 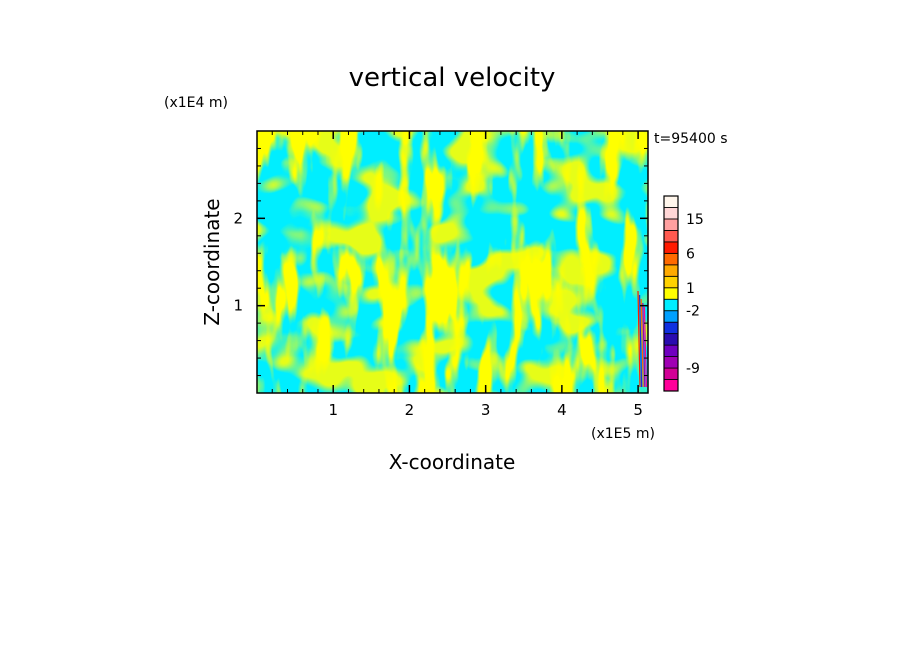 I want to click on chart-title: vertical velocity, so click(x=452, y=78).